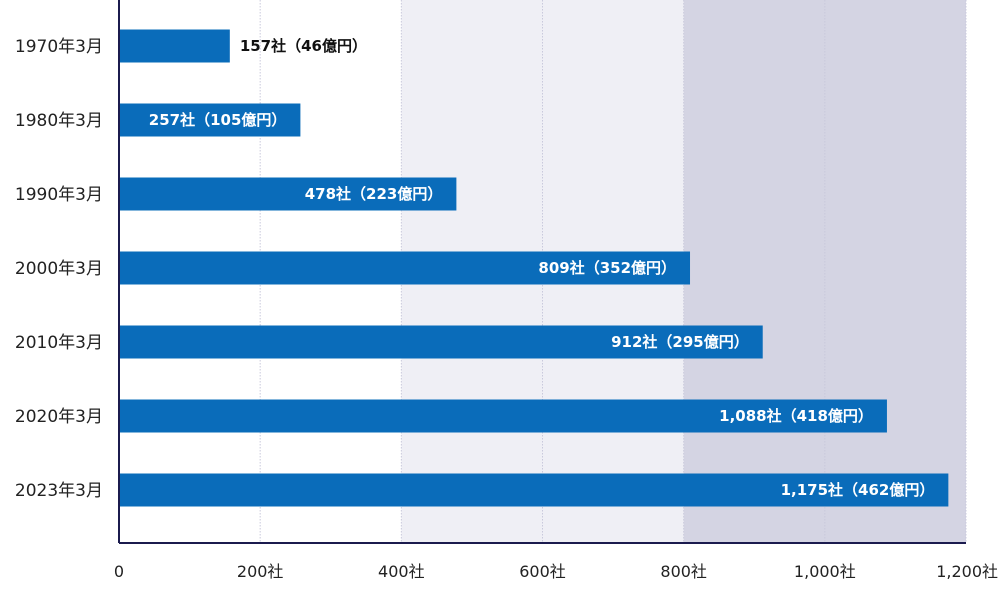  What do you see at coordinates (59, 121) in the screenshot?
I see `category-label-1: 1980年3月` at bounding box center [59, 121].